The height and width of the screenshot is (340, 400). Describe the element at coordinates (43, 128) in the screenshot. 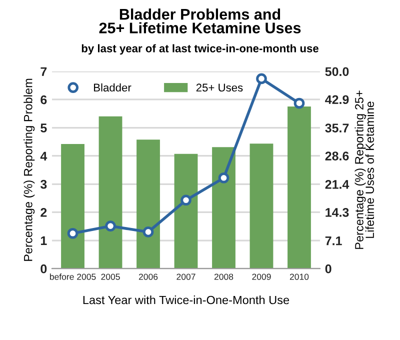

I see `y-tick-label: 5` at that location.